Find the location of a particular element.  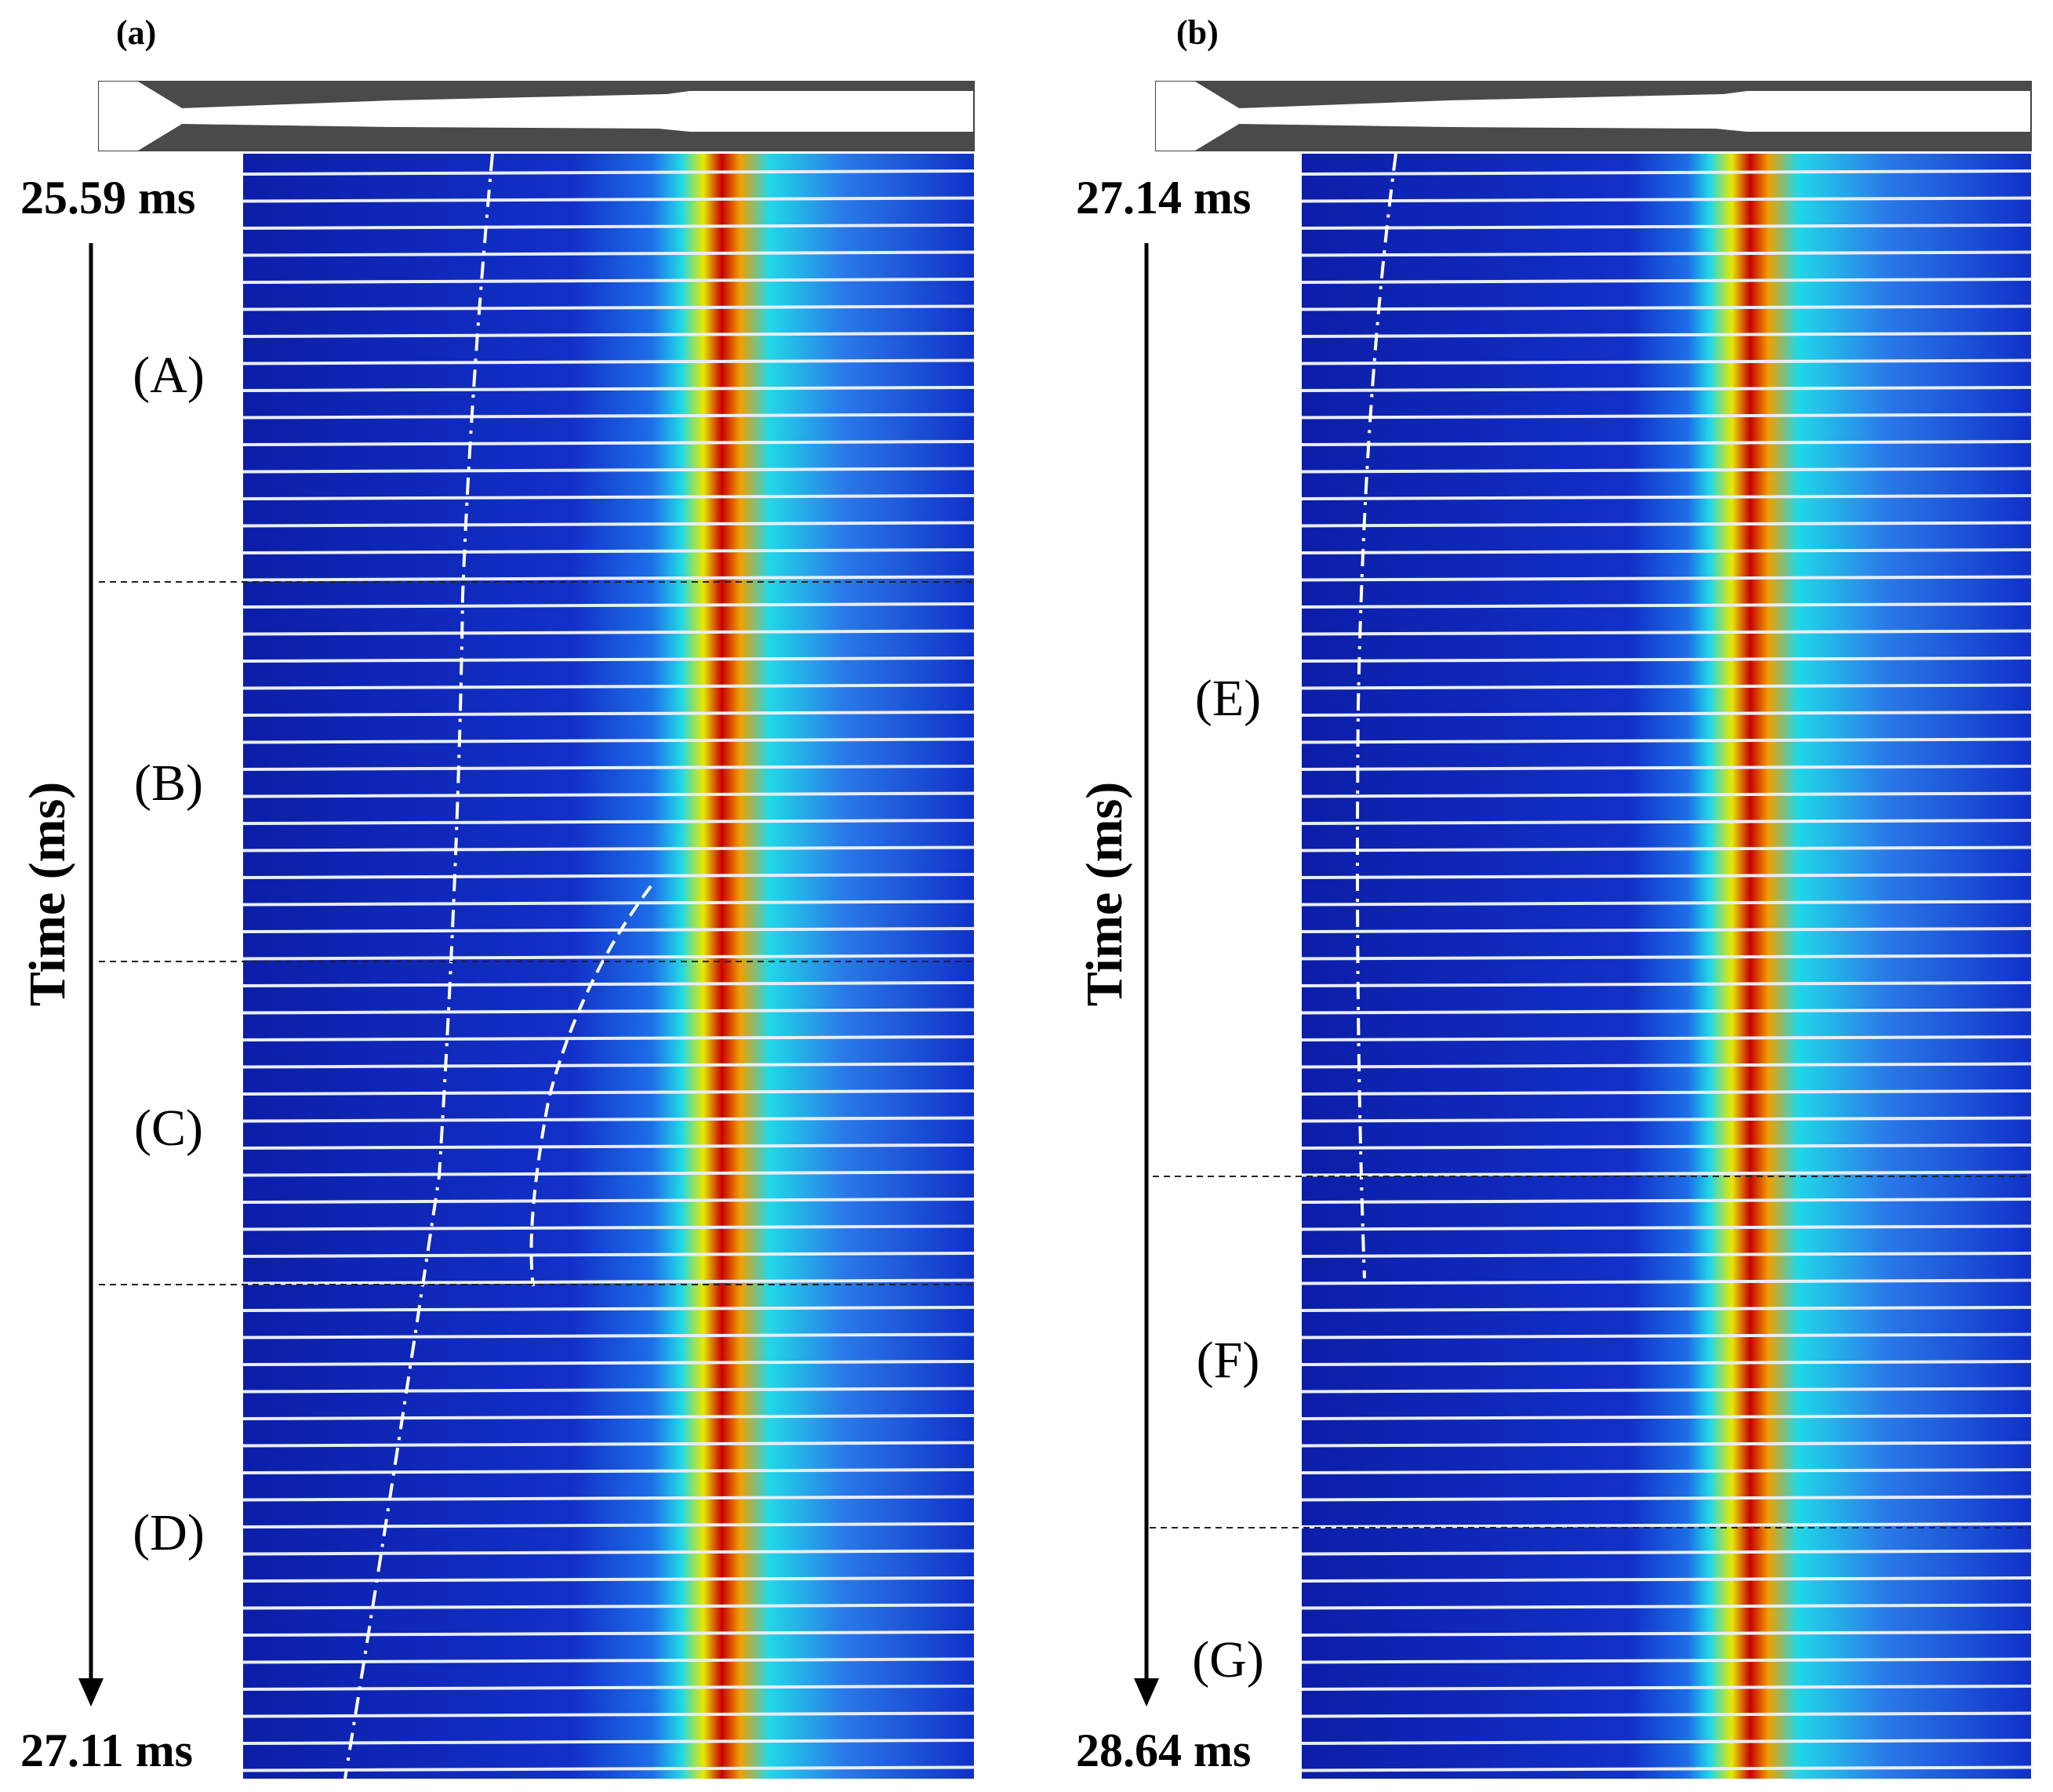

region-label-a: (A) is located at coordinates (169, 376).